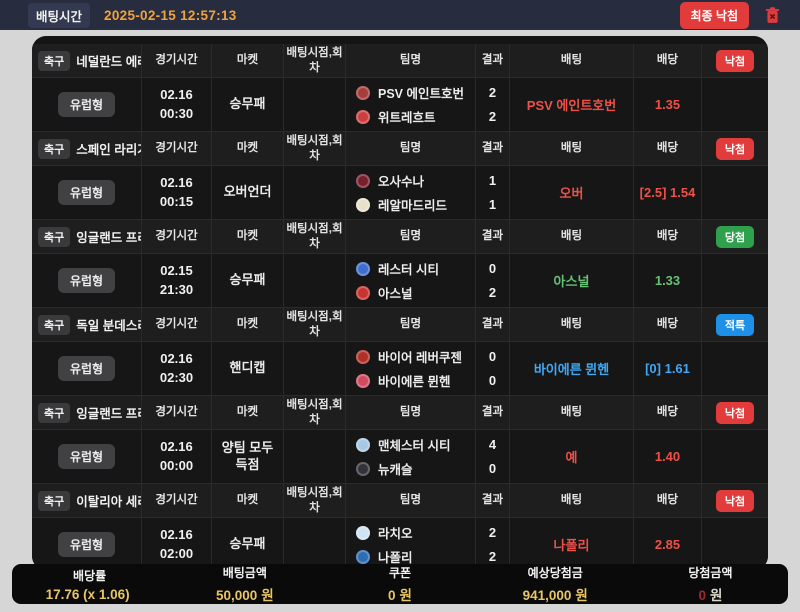 The height and width of the screenshot is (612, 800). I want to click on result-home: 1, so click(492, 180).